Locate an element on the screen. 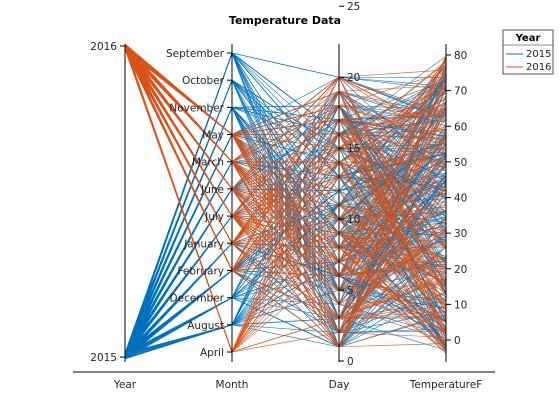 This screenshot has width=560, height=420. month-tick-july-label: July is located at coordinates (214, 217).